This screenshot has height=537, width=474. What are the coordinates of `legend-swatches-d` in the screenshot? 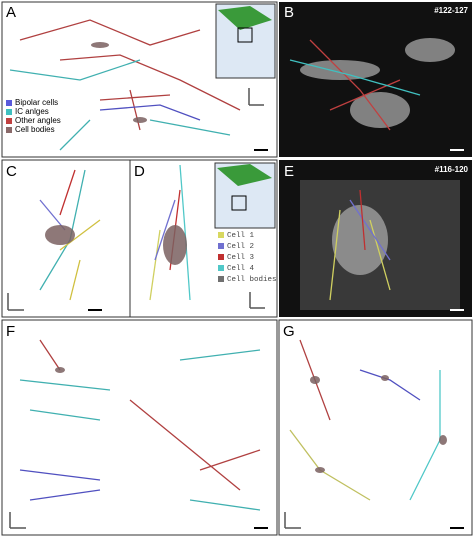 It's located at (221, 257).